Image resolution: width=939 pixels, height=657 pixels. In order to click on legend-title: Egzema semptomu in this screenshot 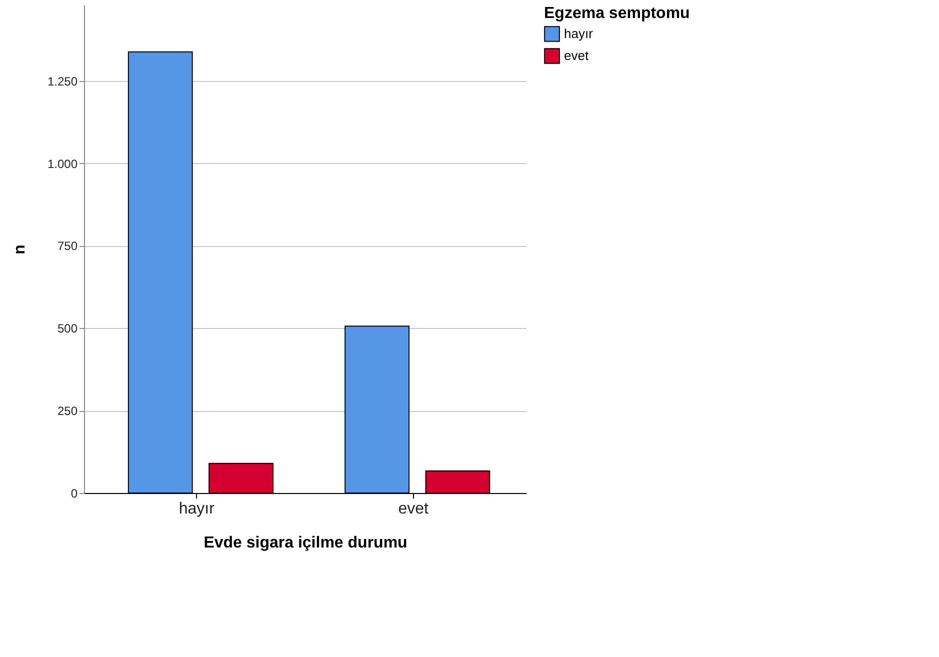, I will do `click(617, 13)`.